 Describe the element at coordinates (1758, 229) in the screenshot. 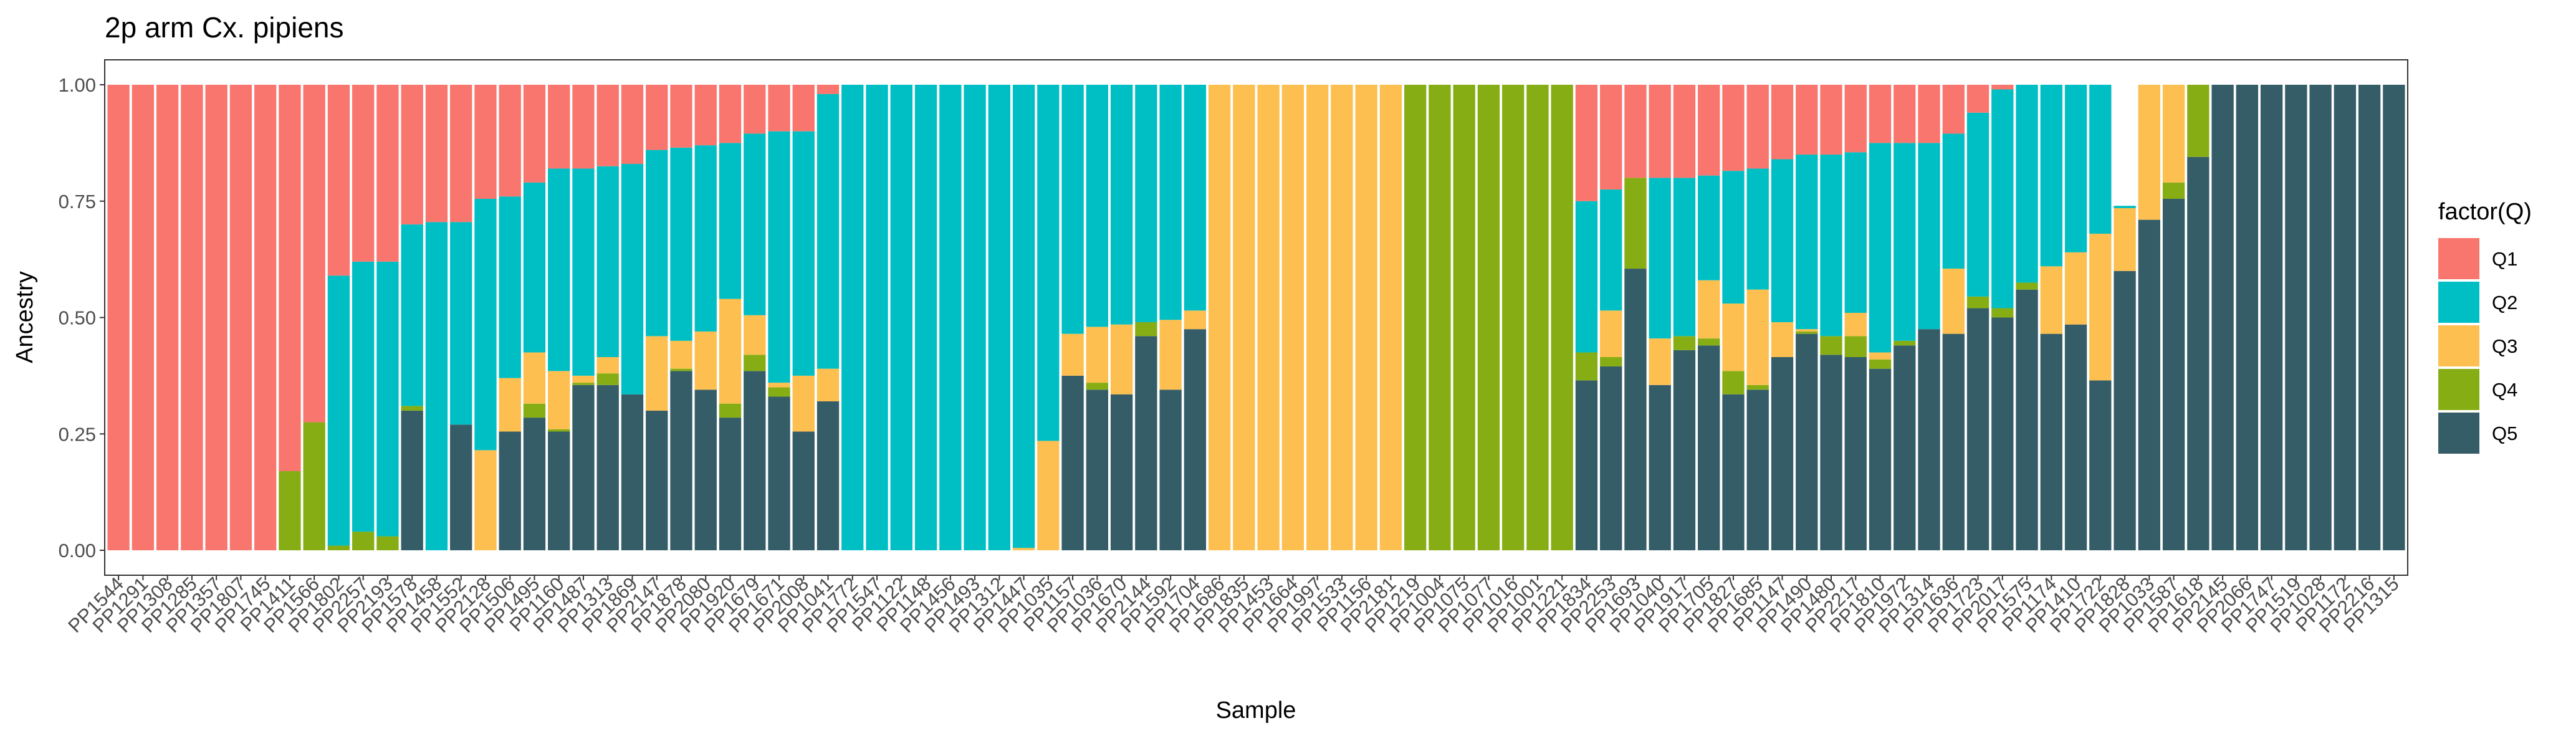

I see `bar-segment-PP1685-q2` at that location.